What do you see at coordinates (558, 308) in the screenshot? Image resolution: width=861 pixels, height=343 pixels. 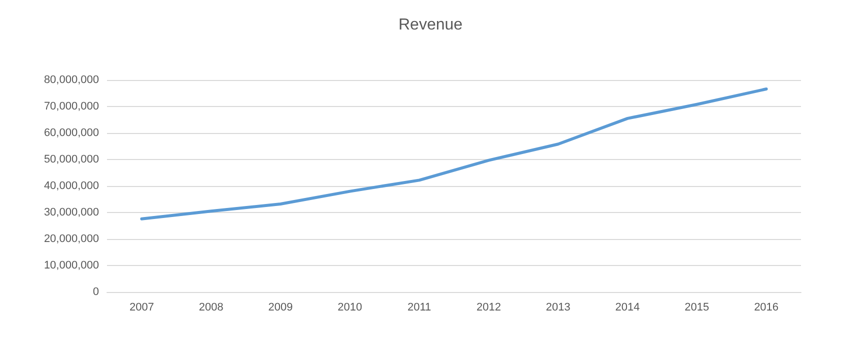 I see `x-tick-label: 2013` at bounding box center [558, 308].